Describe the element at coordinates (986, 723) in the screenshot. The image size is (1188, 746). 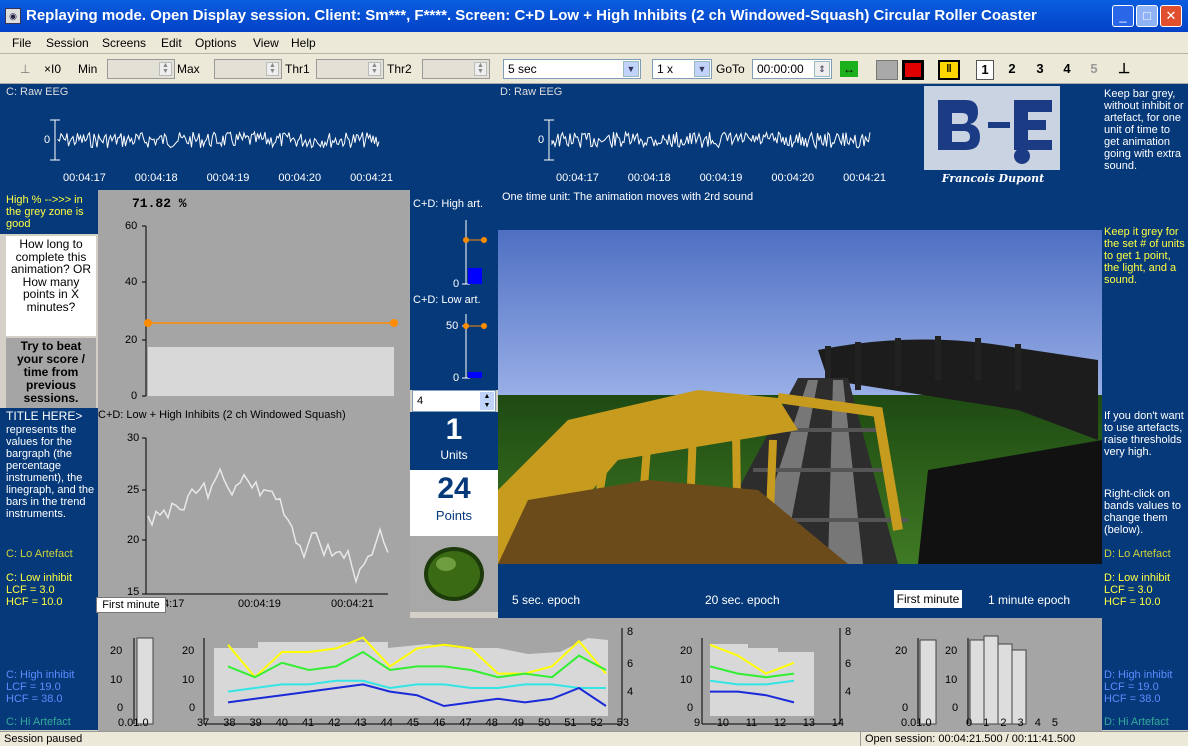
I see `x-tick: 1` at that location.